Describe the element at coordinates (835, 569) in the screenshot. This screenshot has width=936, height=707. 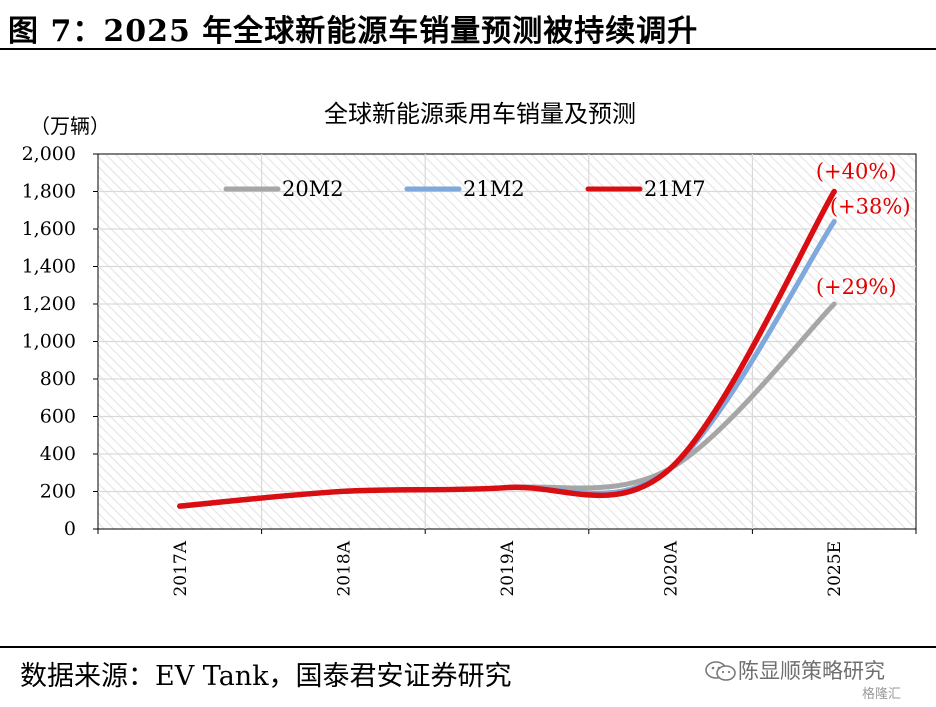
I see `x-tick-label: 2025E` at that location.